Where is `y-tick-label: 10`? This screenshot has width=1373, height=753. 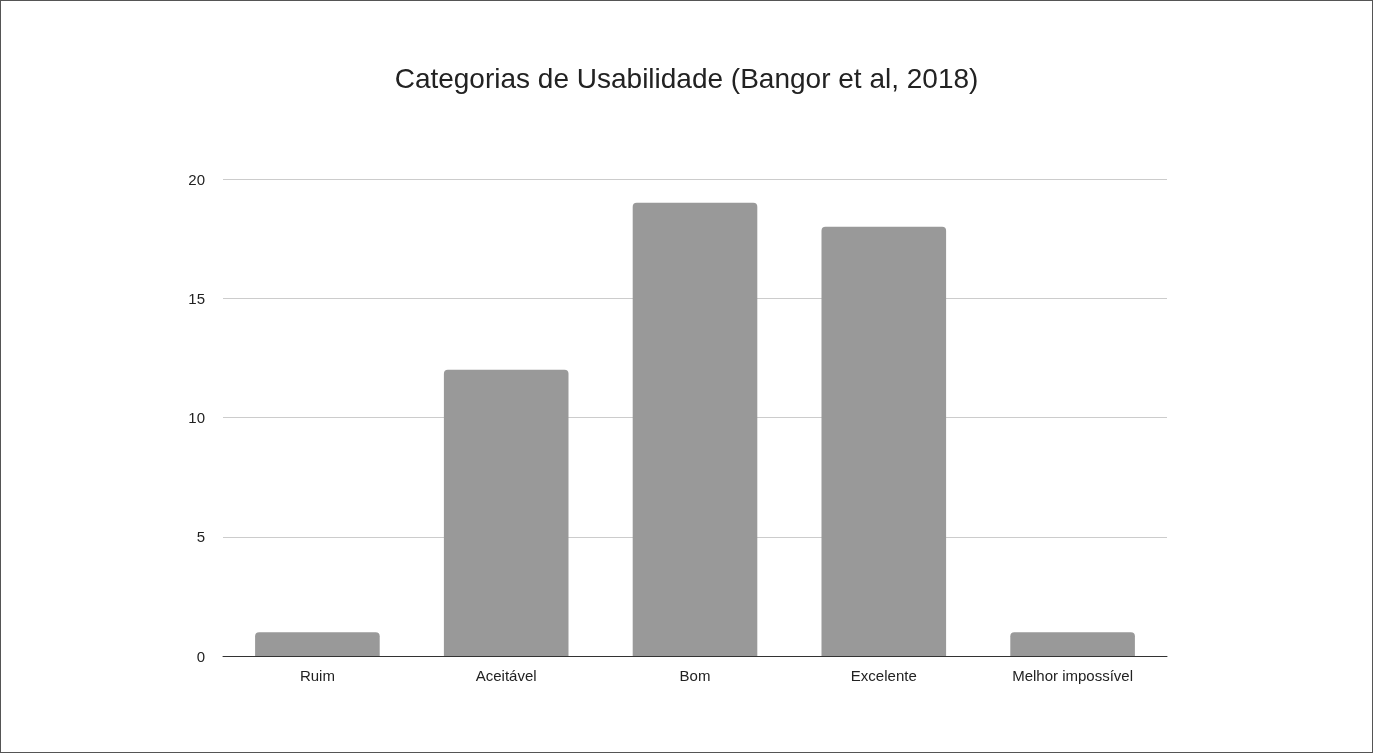
y-tick-label: 10 is located at coordinates (196, 417).